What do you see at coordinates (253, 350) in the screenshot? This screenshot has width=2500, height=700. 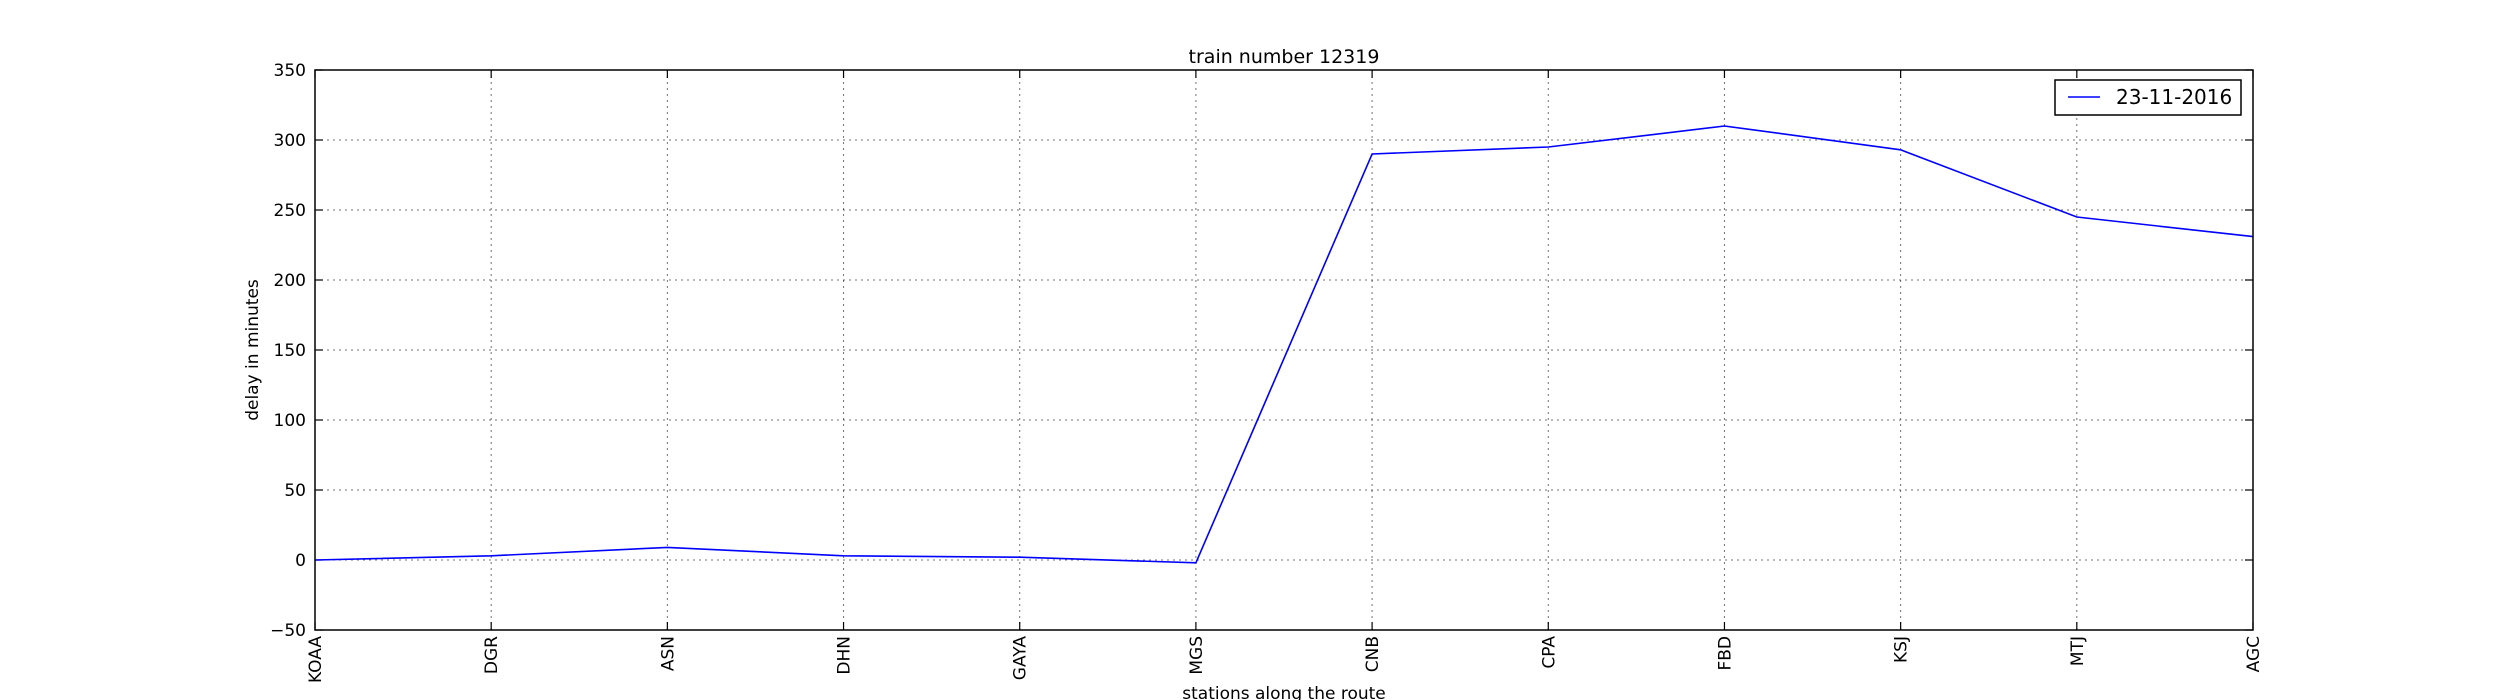 I see `y-axis-label: delay in minutes` at bounding box center [253, 350].